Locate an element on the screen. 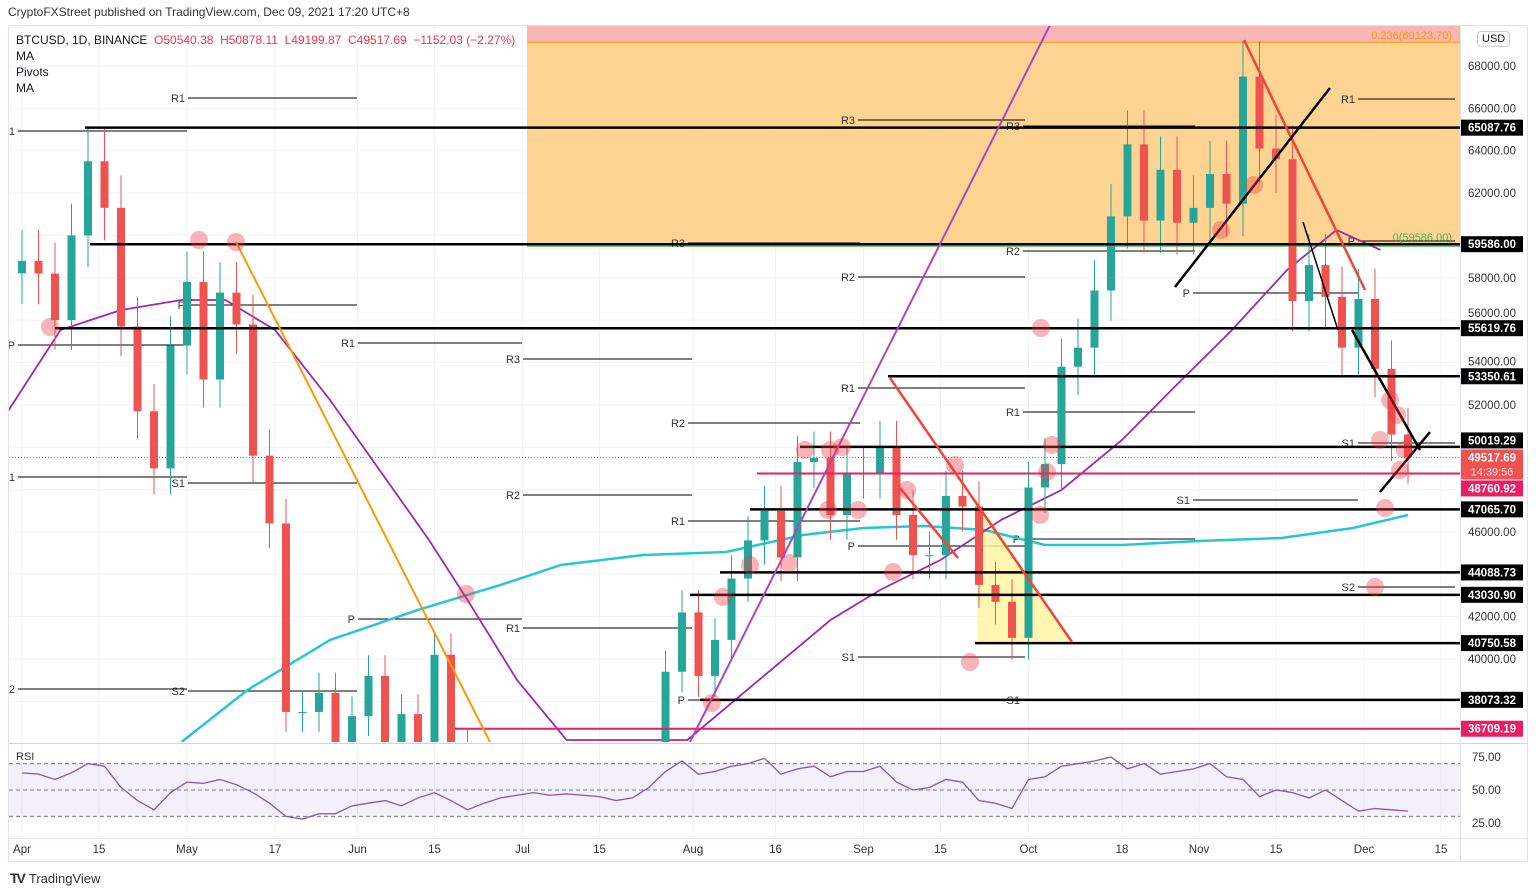 This screenshot has width=1536, height=895. level-price-label: 59586.00 is located at coordinates (1492, 245).